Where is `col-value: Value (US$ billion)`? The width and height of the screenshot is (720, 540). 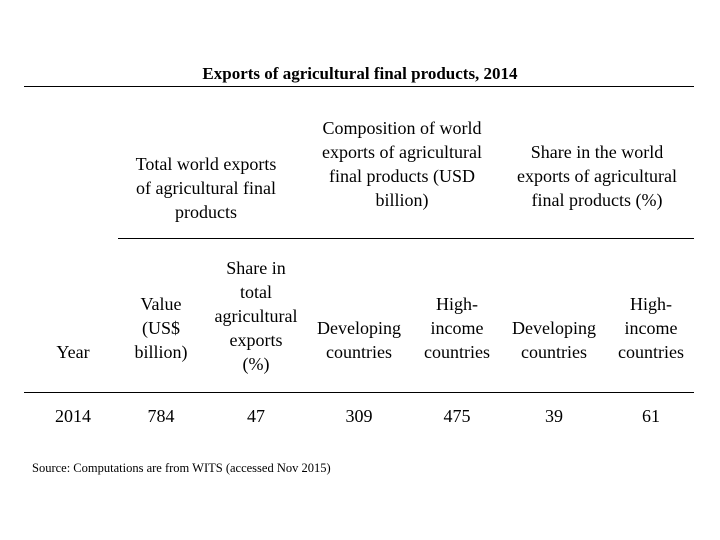 col-value: Value (US$ billion) is located at coordinates (161, 328).